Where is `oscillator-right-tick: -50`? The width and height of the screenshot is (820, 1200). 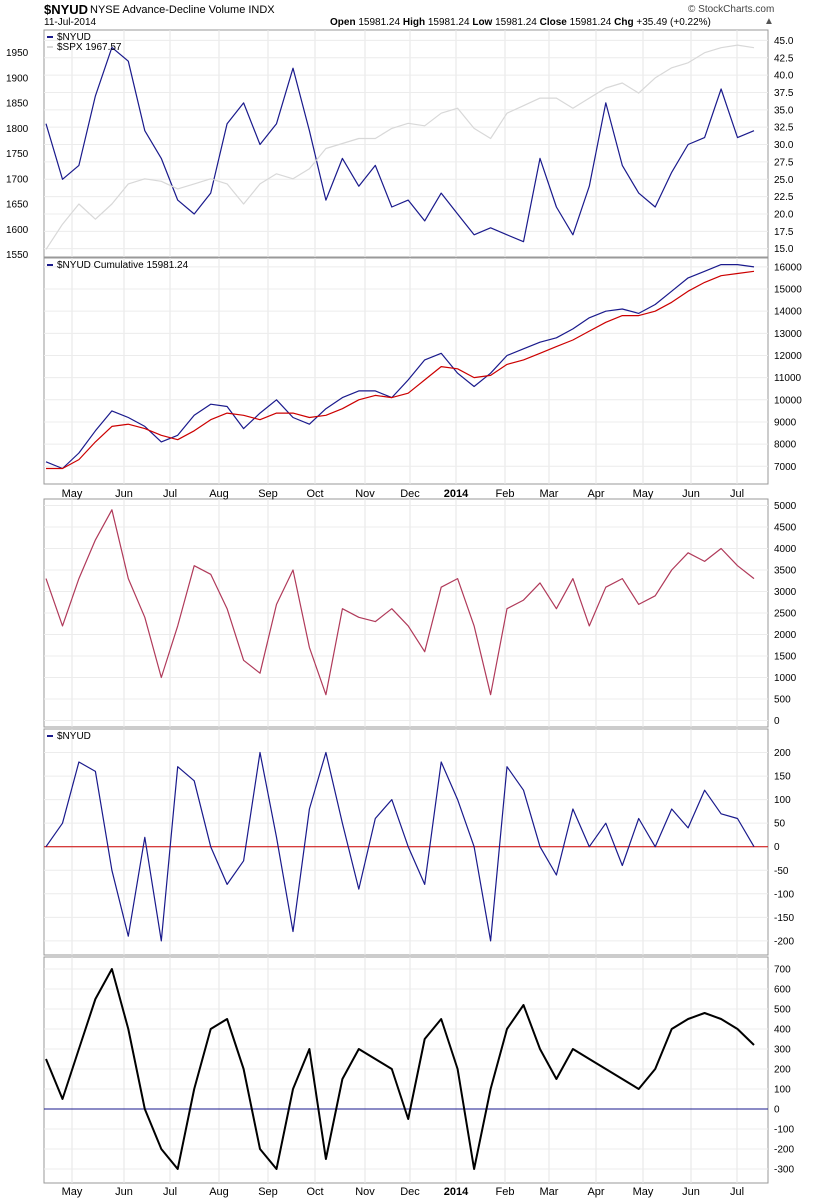 oscillator-right-tick: -50 is located at coordinates (781, 871).